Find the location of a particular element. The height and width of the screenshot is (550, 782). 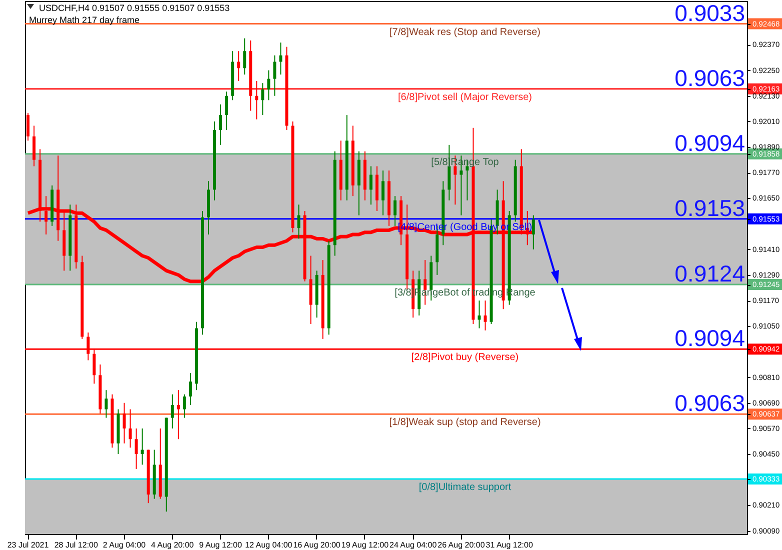

annotation: 0.9153 is located at coordinates (709, 207).